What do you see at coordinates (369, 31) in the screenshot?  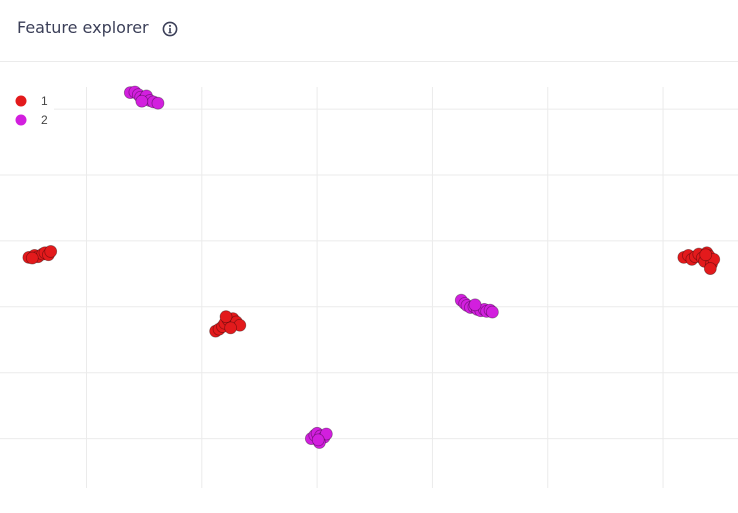 I see `panel-header: Feature explorer` at bounding box center [369, 31].